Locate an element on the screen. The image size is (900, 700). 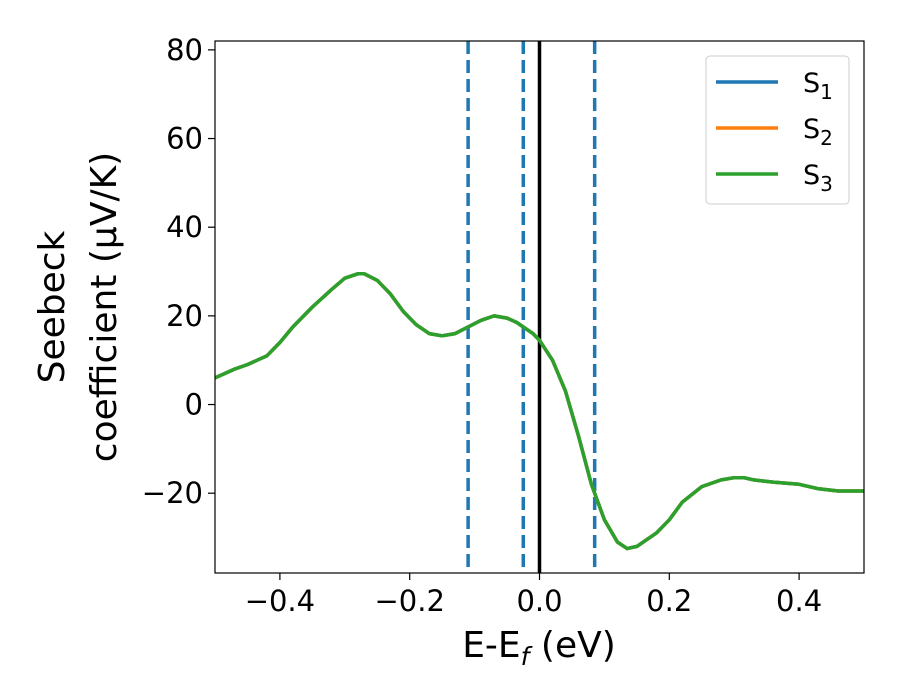
x-axis-title: E-Ef (eV) is located at coordinates (539, 648).